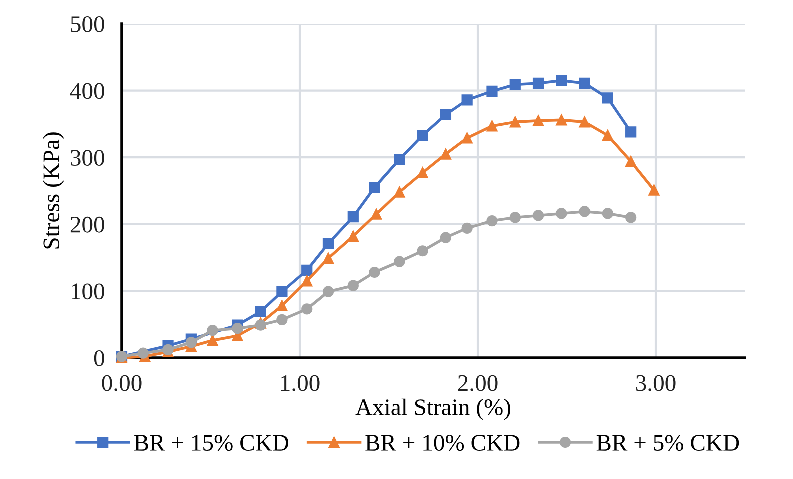  What do you see at coordinates (87, 24) in the screenshot?
I see `y-tick-label: 500` at bounding box center [87, 24].